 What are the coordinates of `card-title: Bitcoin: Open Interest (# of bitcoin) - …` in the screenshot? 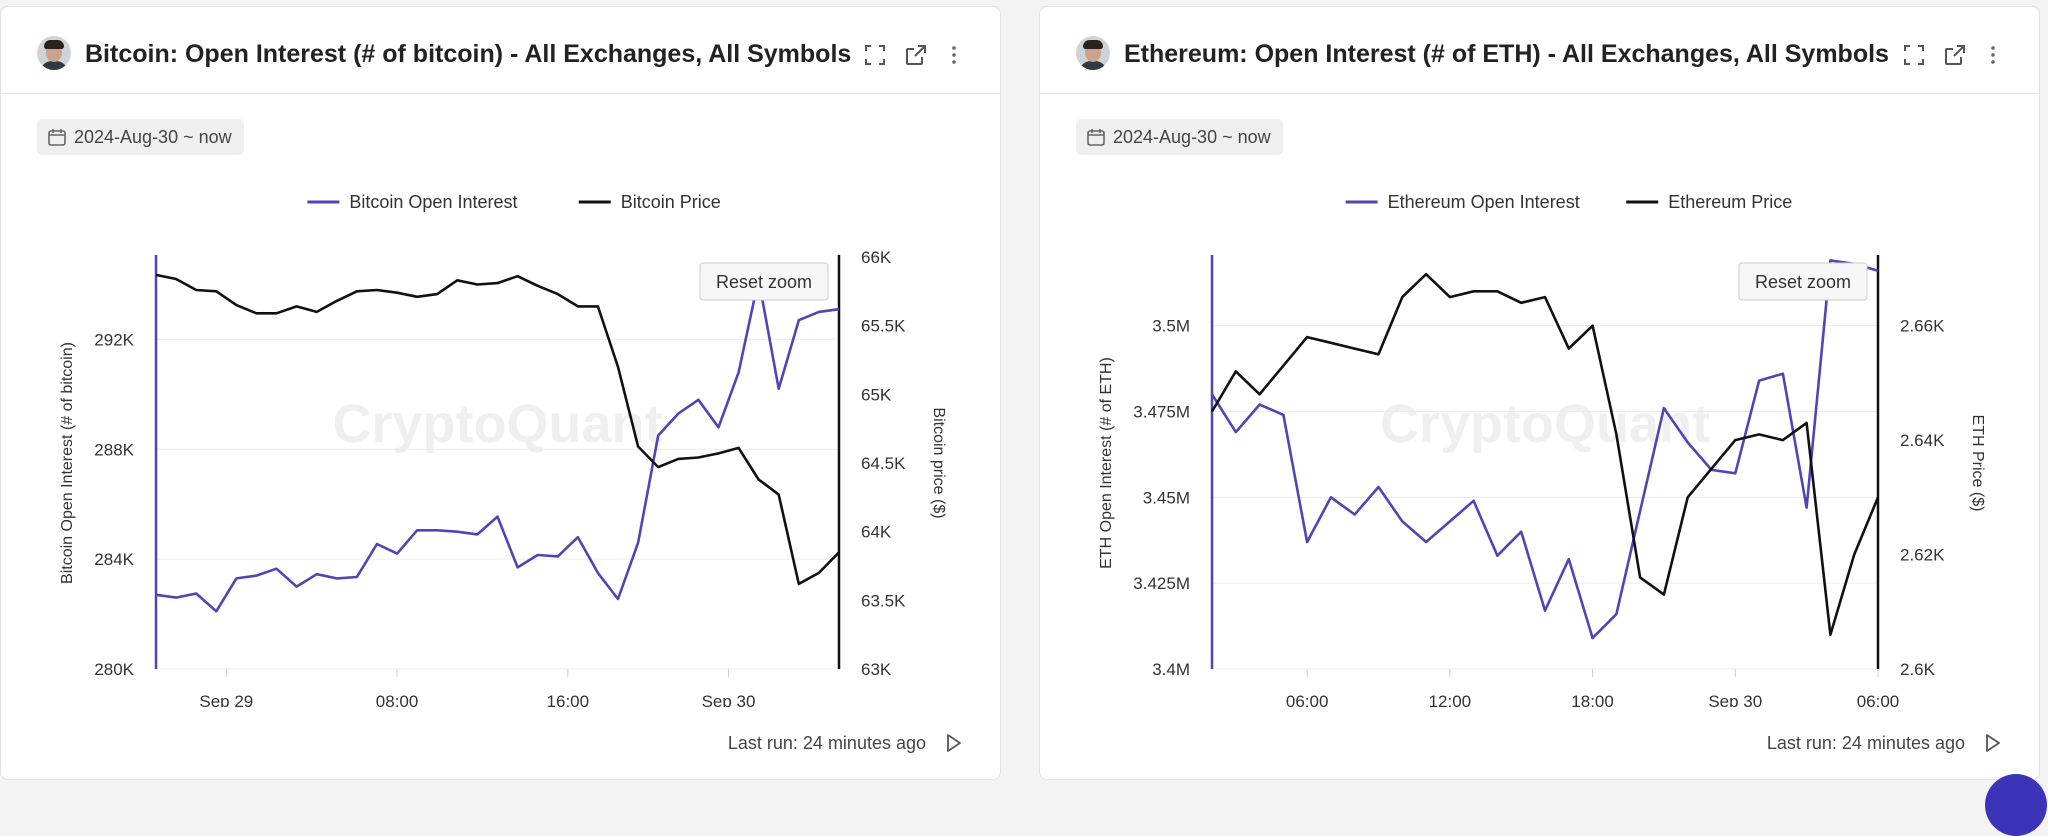 It's located at (468, 54).